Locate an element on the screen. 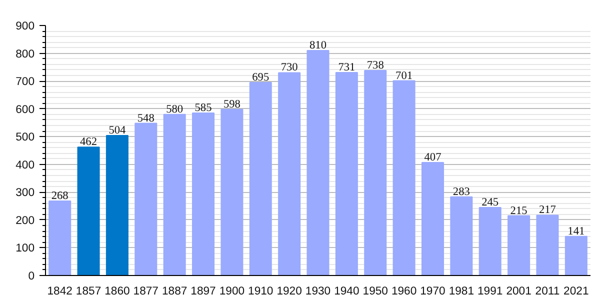  x-tick-label: 1940 is located at coordinates (347, 292).